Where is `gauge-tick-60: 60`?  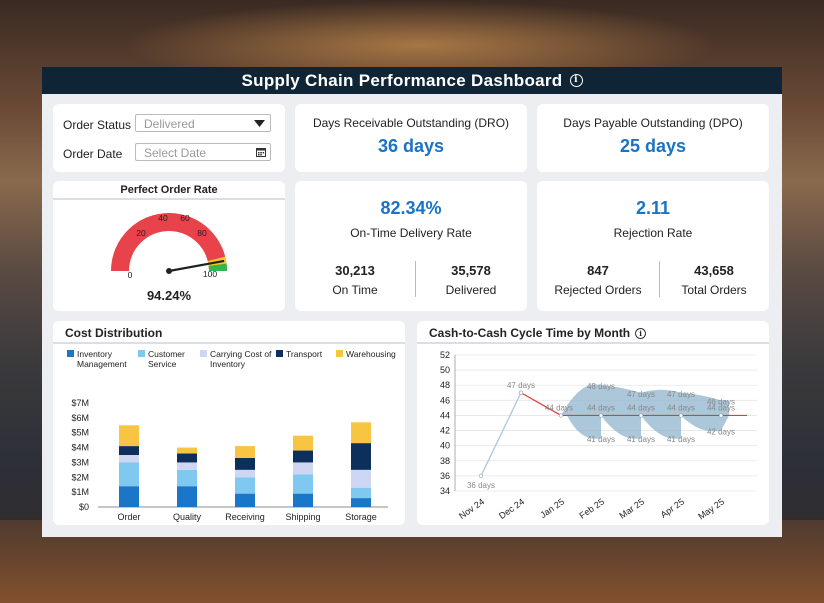 gauge-tick-60: 60 is located at coordinates (185, 218).